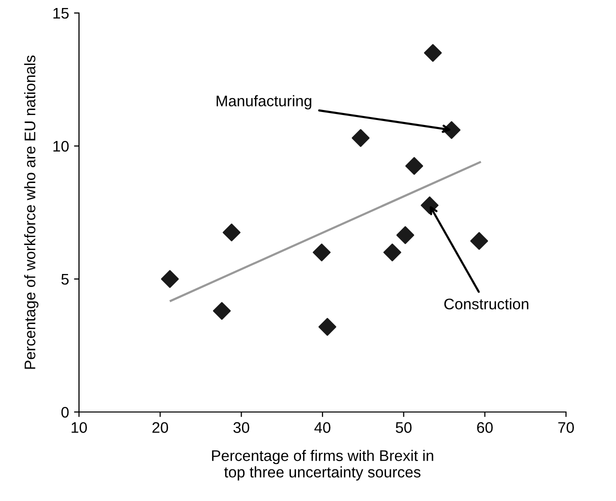  Describe the element at coordinates (485, 427) in the screenshot. I see `x-tick-label: 60` at that location.